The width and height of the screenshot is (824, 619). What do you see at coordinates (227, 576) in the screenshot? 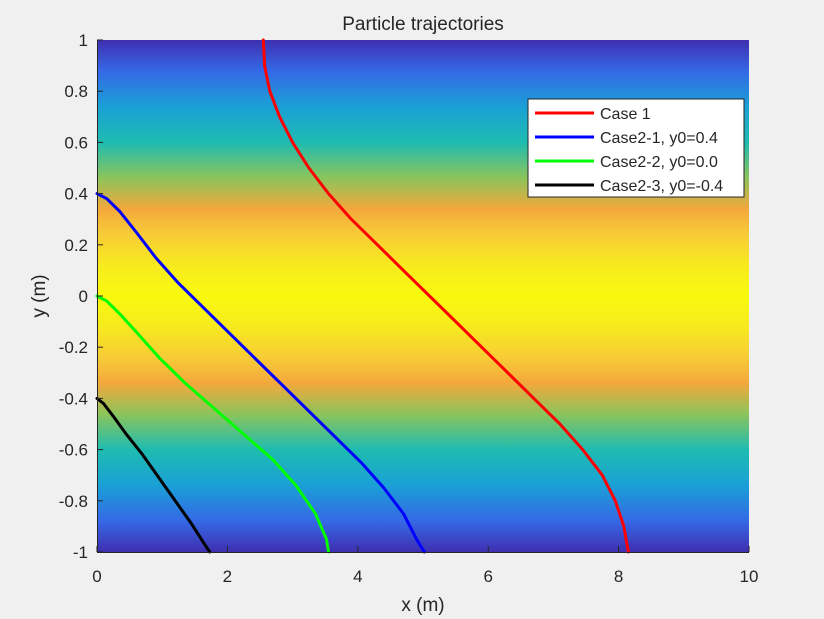
I see `x-tick-label: 2` at bounding box center [227, 576].